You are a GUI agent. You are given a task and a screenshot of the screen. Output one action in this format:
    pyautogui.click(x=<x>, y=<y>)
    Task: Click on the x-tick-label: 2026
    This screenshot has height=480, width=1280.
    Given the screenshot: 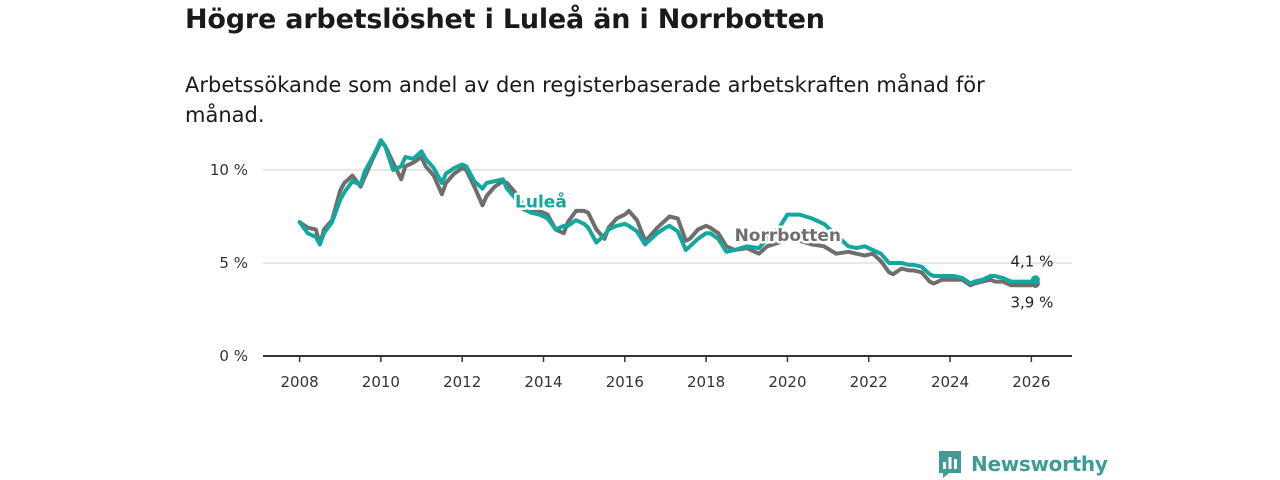 What is the action you would take?
    pyautogui.click(x=1031, y=382)
    